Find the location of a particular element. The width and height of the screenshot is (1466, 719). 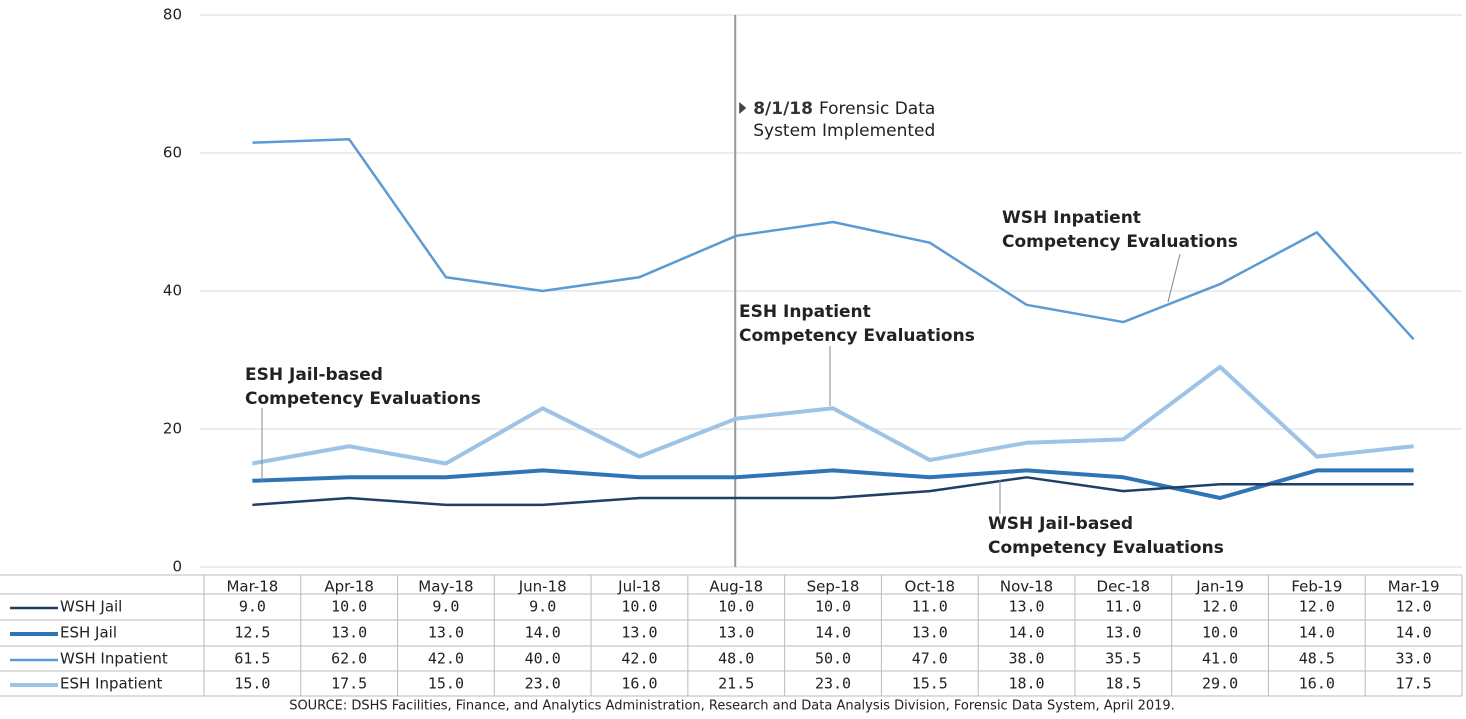

x-tick-label: Aug-18 is located at coordinates (736, 587).